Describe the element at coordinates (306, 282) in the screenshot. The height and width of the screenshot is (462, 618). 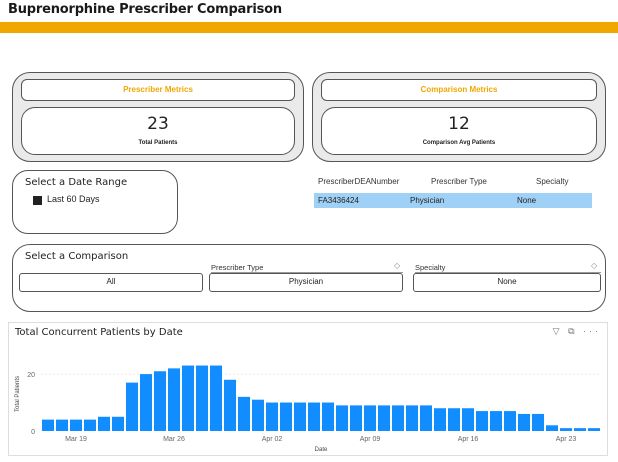
I see `prescriber-type-button: Physician` at that location.